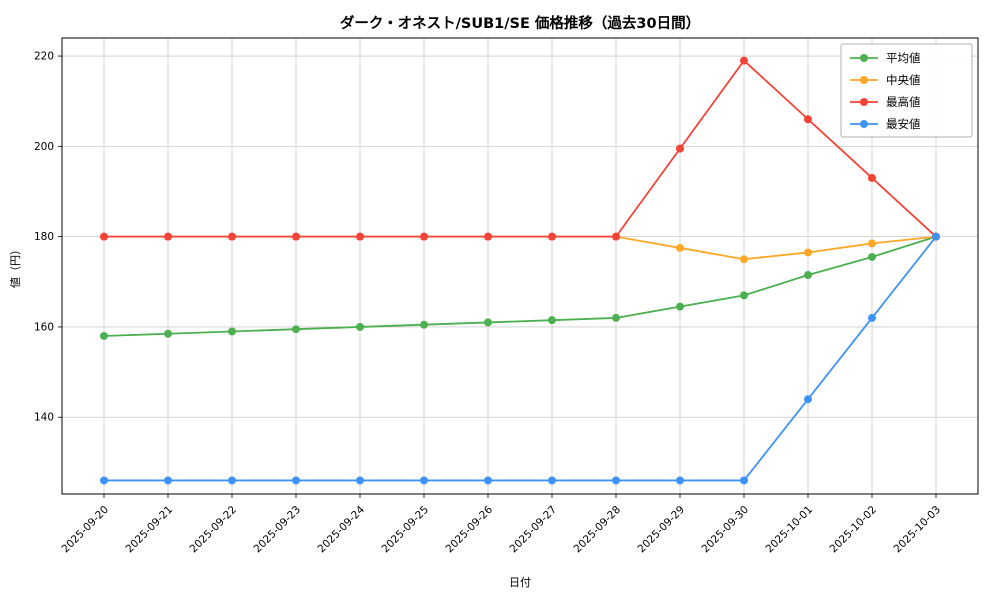 The image size is (1000, 600). What do you see at coordinates (903, 80) in the screenshot?
I see `legend-label: 中央値` at bounding box center [903, 80].